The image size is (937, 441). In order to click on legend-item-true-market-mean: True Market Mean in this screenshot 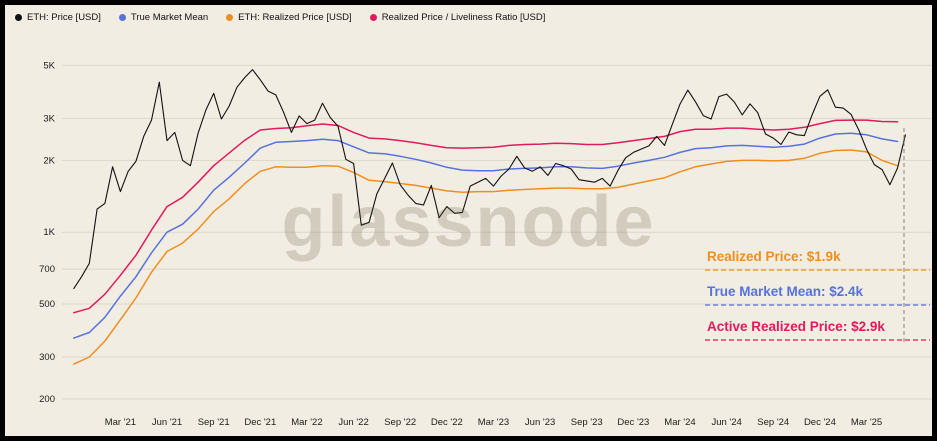, I will do `click(163, 17)`.